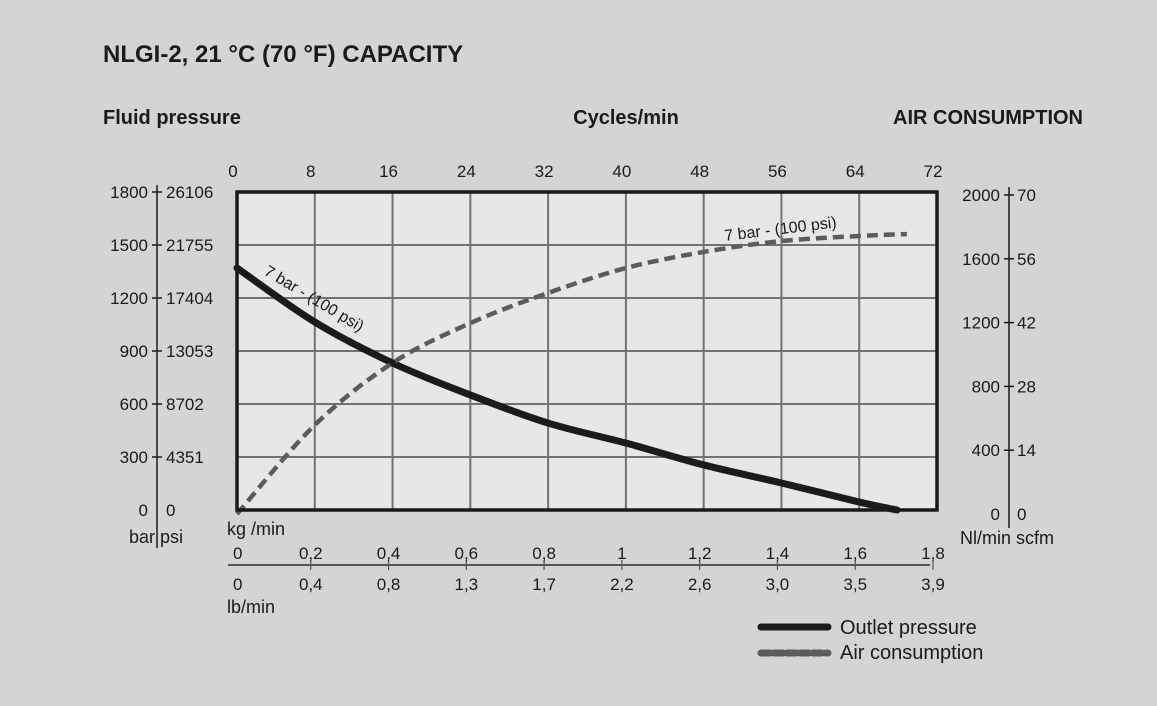 The width and height of the screenshot is (1157, 706). I want to click on top-tick-label: 24, so click(466, 171).